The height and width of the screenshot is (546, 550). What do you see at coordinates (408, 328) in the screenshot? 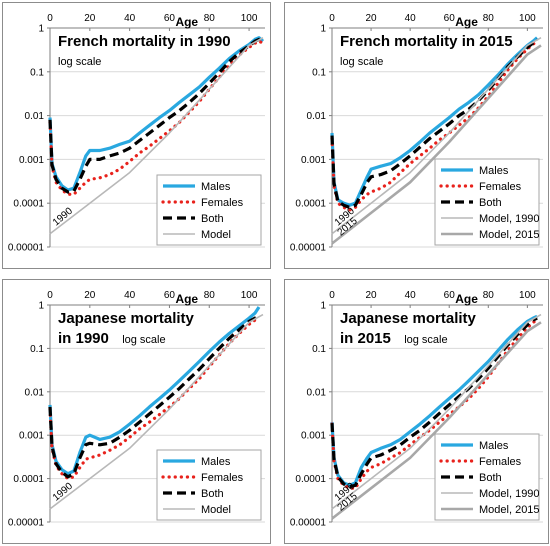
I see `chart-title: Japanese mortality in 2015` at bounding box center [408, 328].